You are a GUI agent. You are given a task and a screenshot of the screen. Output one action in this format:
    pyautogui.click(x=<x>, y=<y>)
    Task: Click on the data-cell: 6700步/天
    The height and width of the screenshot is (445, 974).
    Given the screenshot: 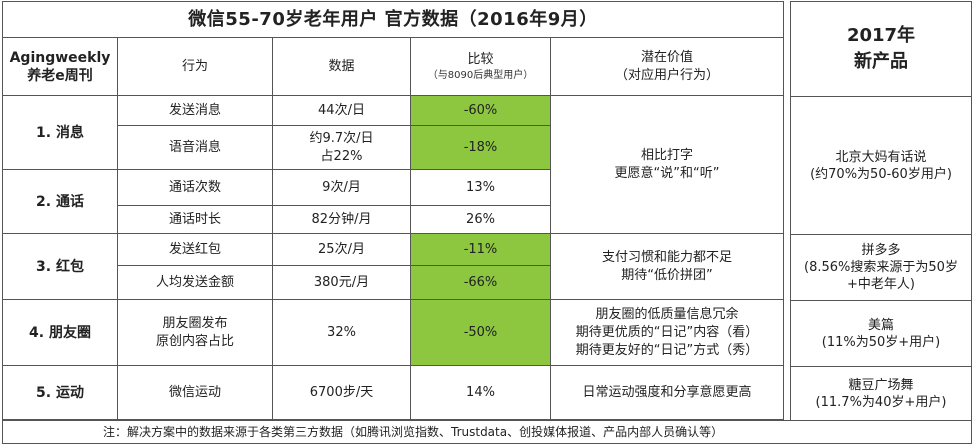 What is the action you would take?
    pyautogui.click(x=341, y=392)
    